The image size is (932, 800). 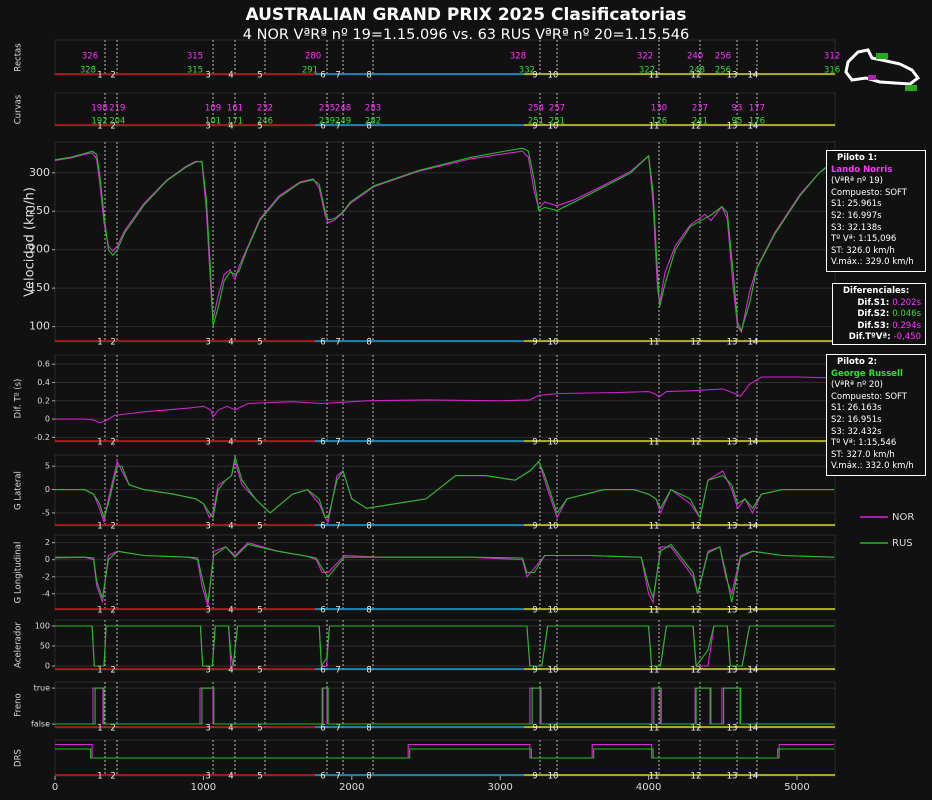 What do you see at coordinates (39, 326) in the screenshot?
I see `y-tick-label: 100` at bounding box center [39, 326].